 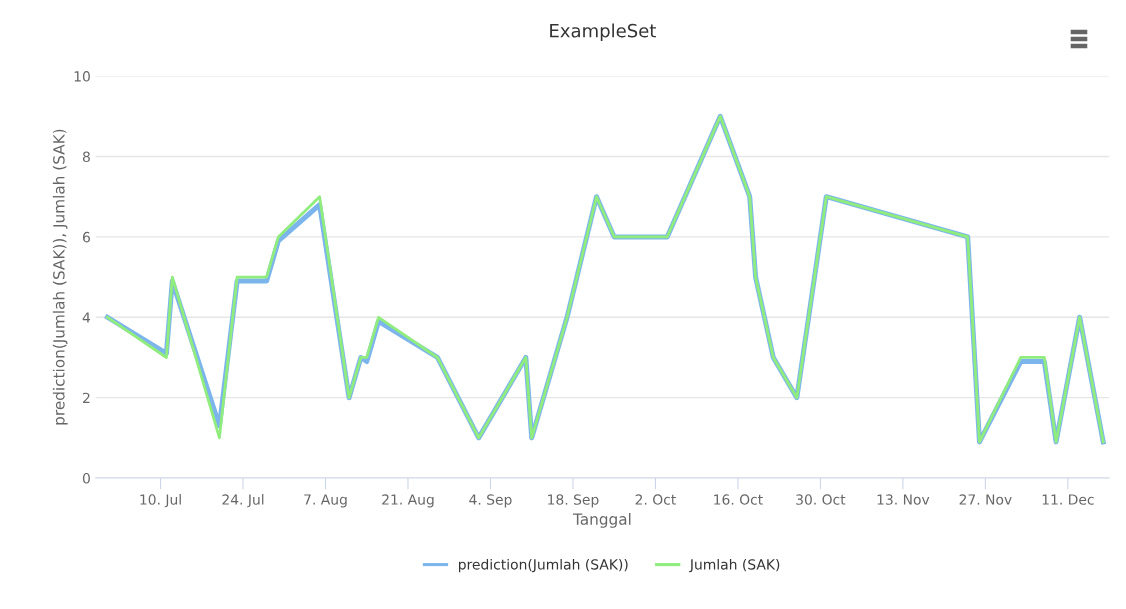 I want to click on legend-label: Jumlah (SAK), so click(x=734, y=565).